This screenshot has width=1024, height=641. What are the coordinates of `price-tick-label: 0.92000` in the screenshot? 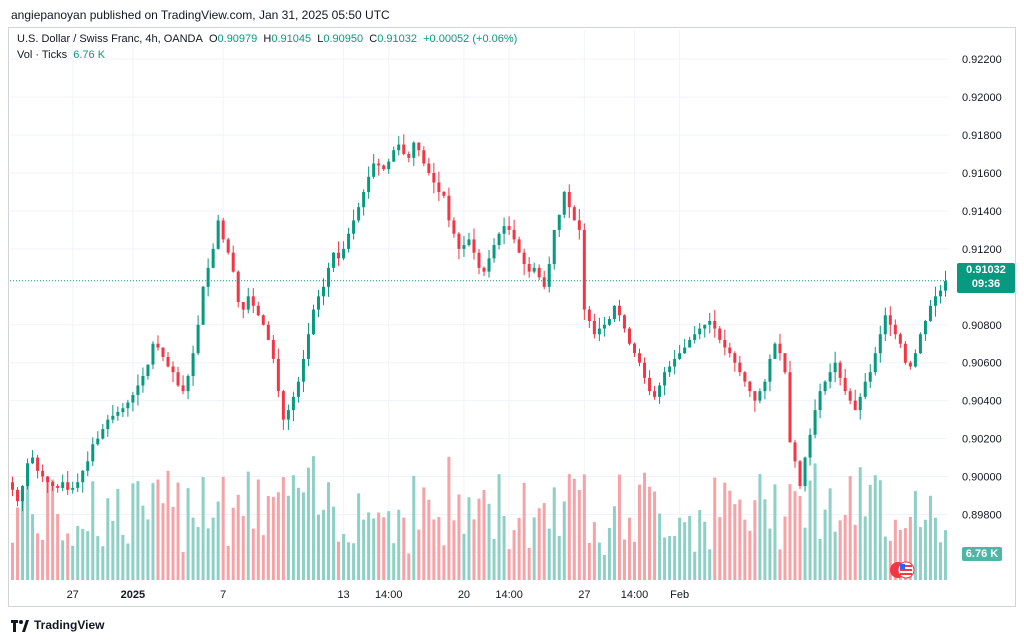 It's located at (982, 98).